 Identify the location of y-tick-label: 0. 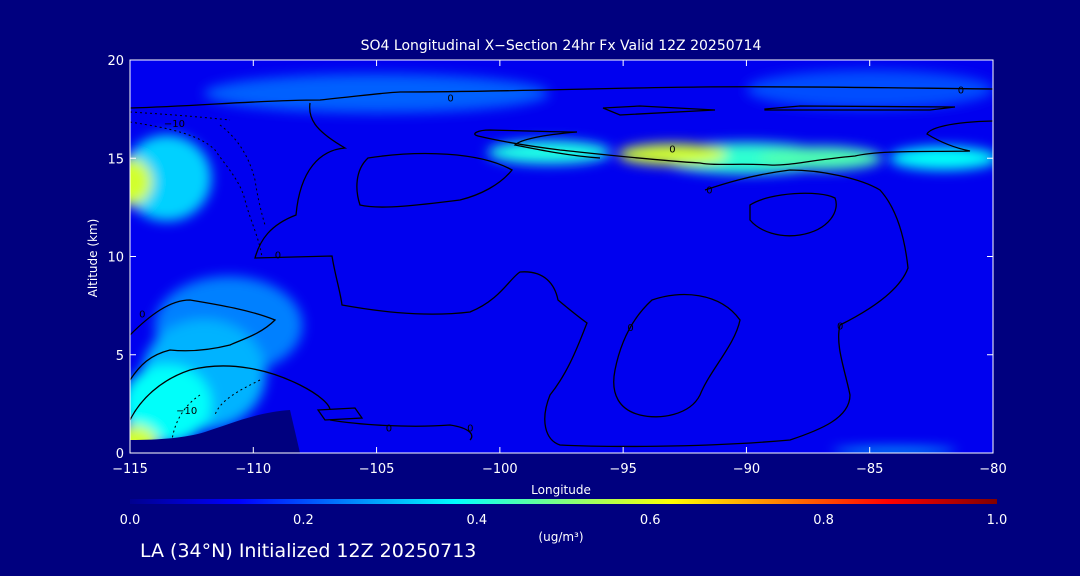
(120, 454).